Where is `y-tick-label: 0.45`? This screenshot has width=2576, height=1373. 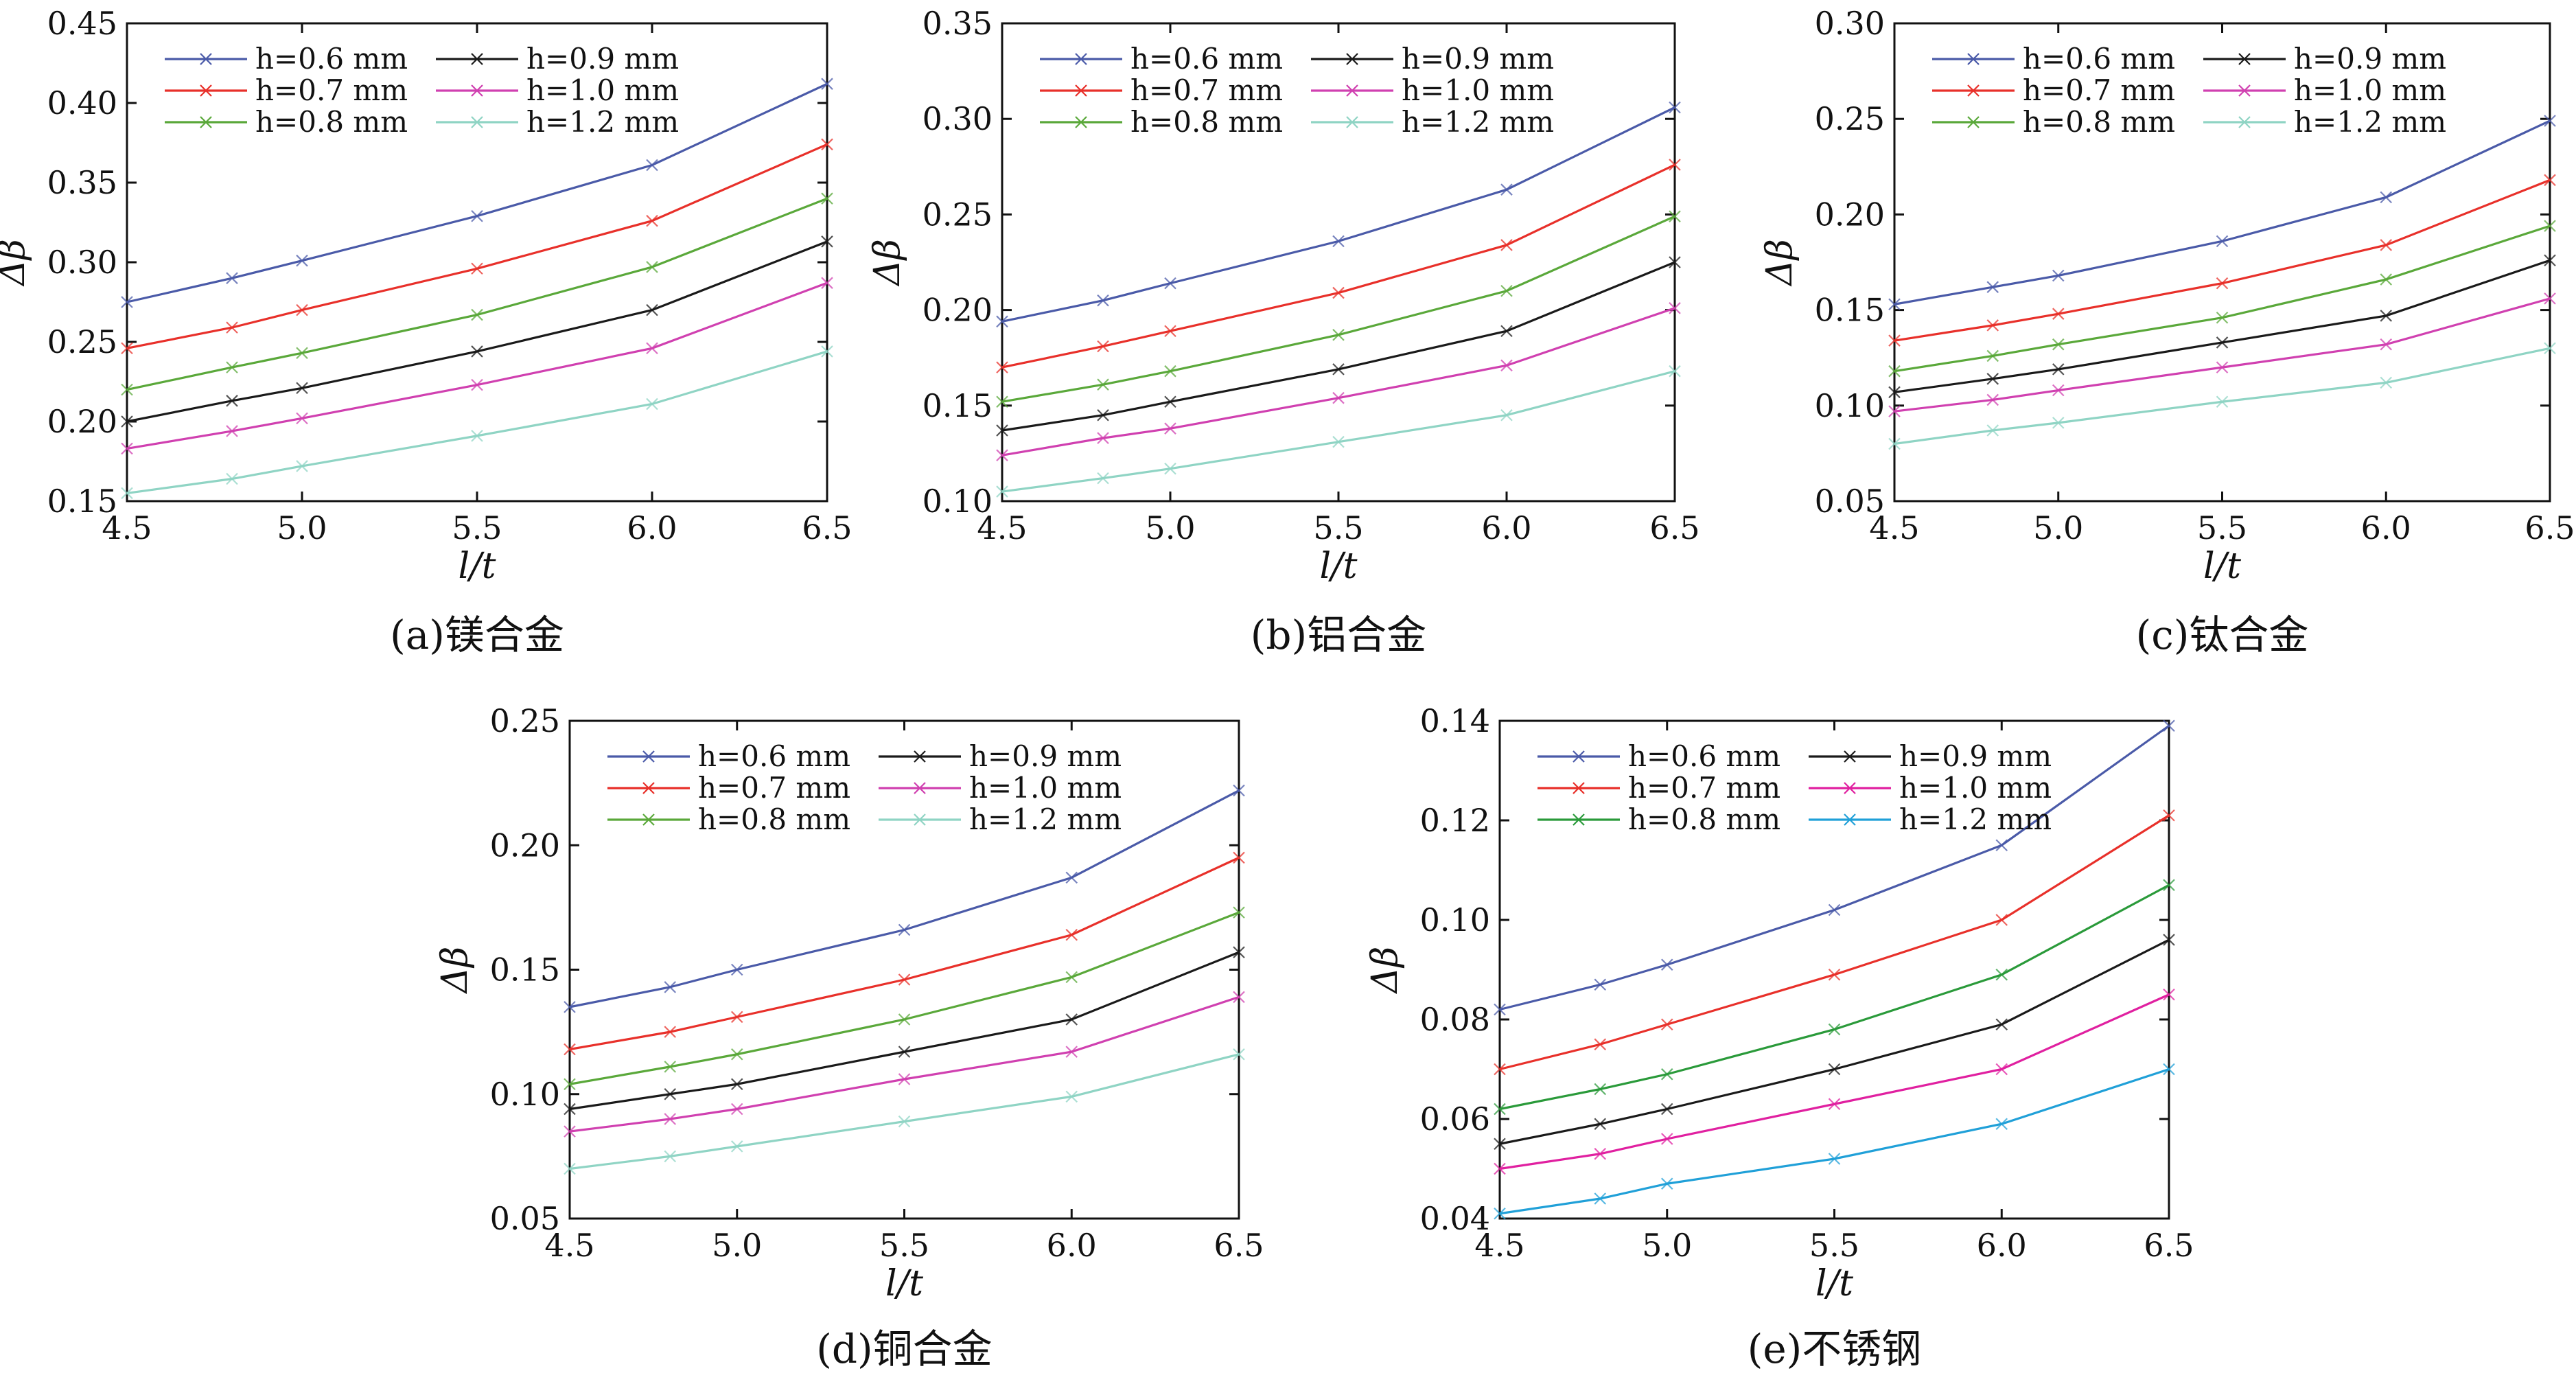 y-tick-label: 0.45 is located at coordinates (82, 23).